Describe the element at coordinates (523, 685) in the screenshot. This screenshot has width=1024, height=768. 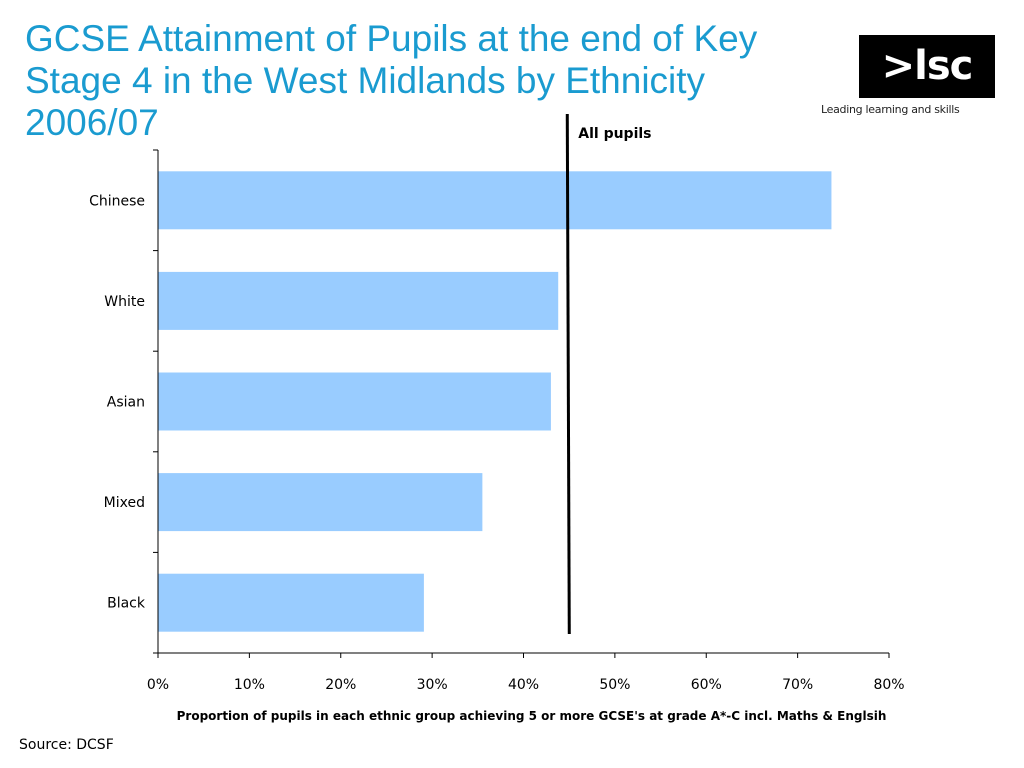
I see `x-tick-label: 40%` at that location.